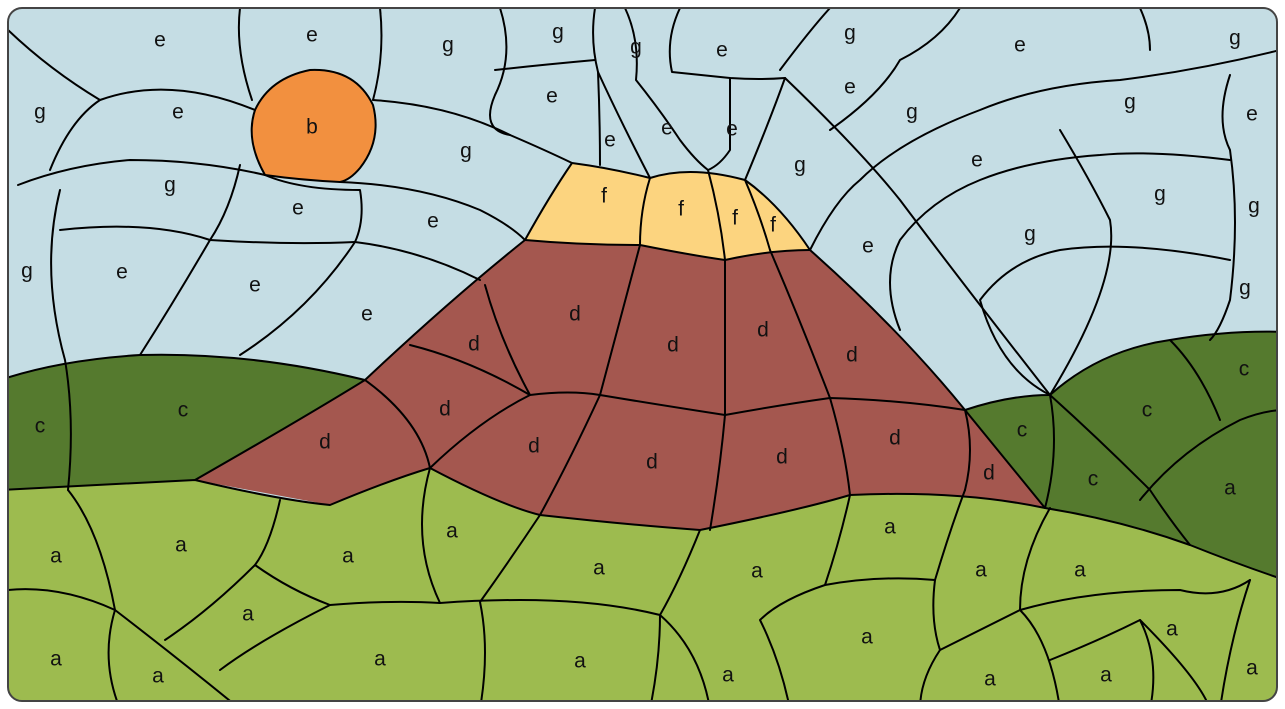  Describe the element at coordinates (667, 211) in the screenshot. I see `summit-region` at that location.